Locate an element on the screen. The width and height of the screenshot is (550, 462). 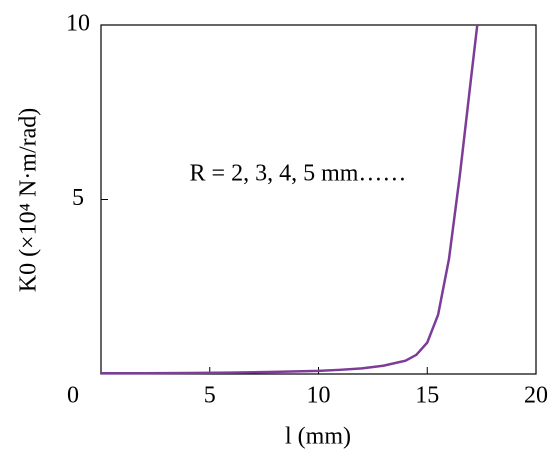
y-tick-label: 10 is located at coordinates (78, 24).